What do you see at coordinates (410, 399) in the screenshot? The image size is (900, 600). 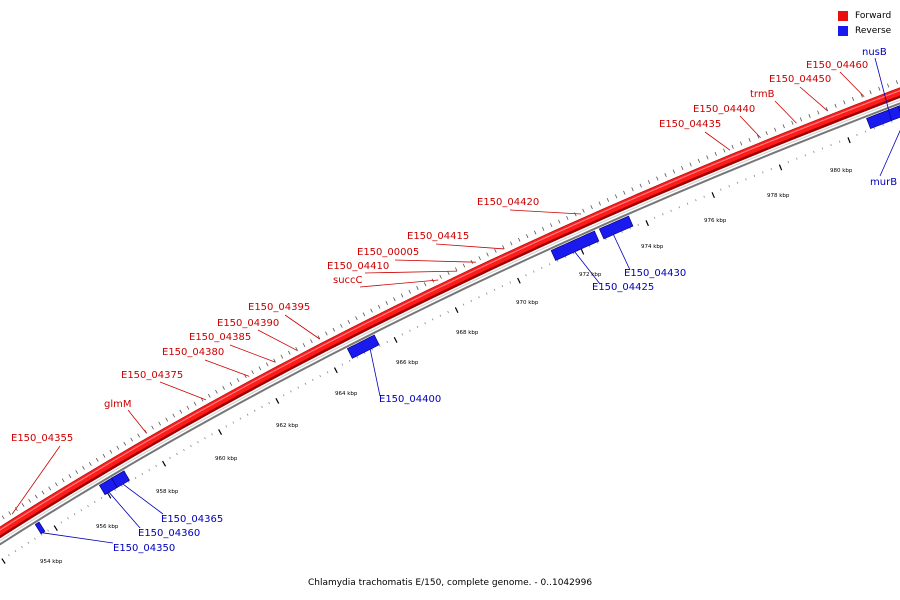 I see `gene-label: E150_04400` at bounding box center [410, 399].